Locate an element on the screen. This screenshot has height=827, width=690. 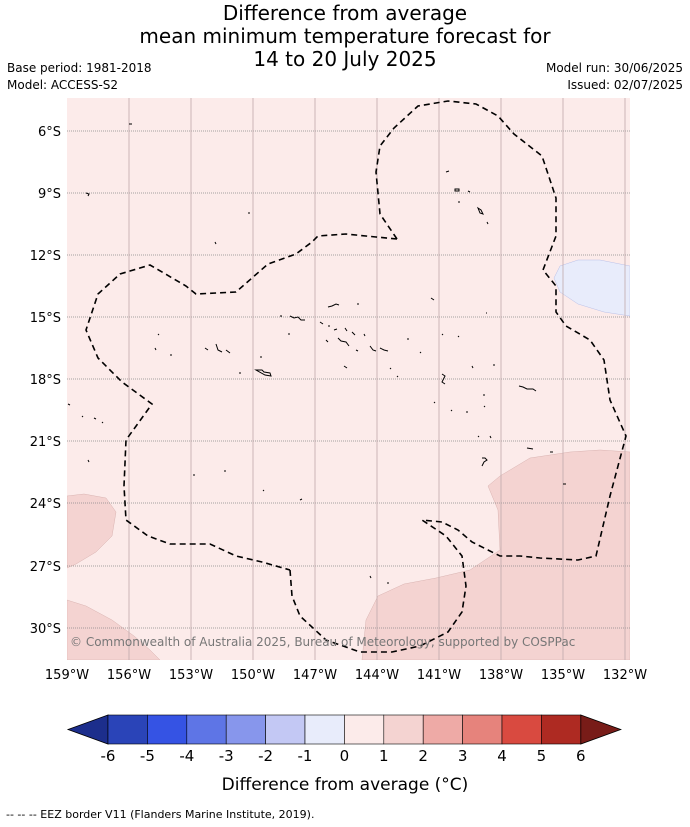
lon-label-150w: 150°W is located at coordinates (253, 675).